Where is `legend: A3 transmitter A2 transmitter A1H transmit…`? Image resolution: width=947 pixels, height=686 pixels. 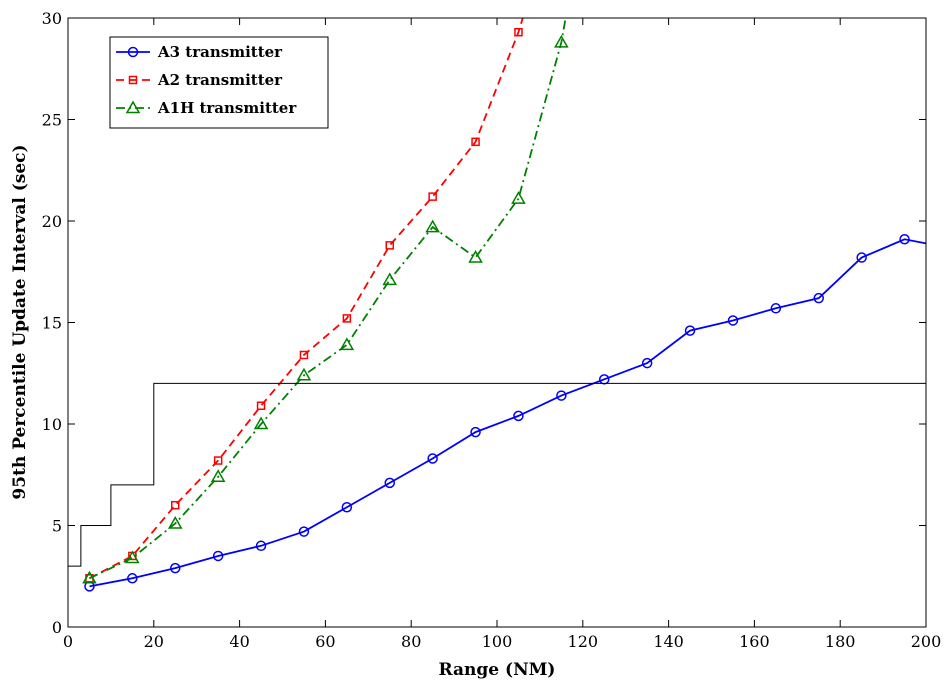
legend: A3 transmitter A2 transmitter A1H transmit… is located at coordinates (219, 82).